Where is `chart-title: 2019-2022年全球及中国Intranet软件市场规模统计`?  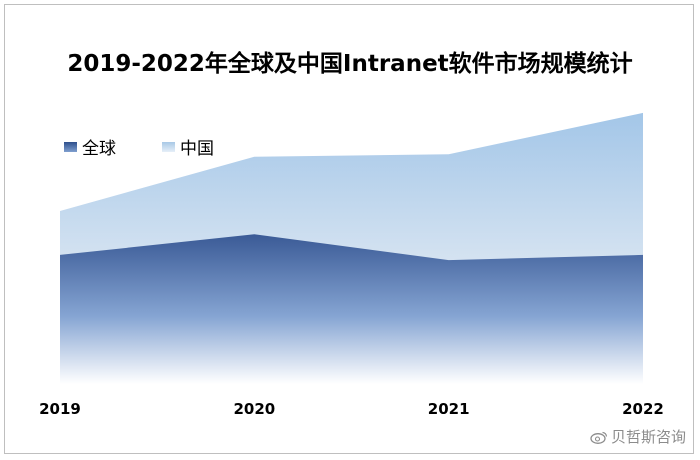 chart-title: 2019-2022年全球及中国Intranet软件市场规模统计 is located at coordinates (350, 64).